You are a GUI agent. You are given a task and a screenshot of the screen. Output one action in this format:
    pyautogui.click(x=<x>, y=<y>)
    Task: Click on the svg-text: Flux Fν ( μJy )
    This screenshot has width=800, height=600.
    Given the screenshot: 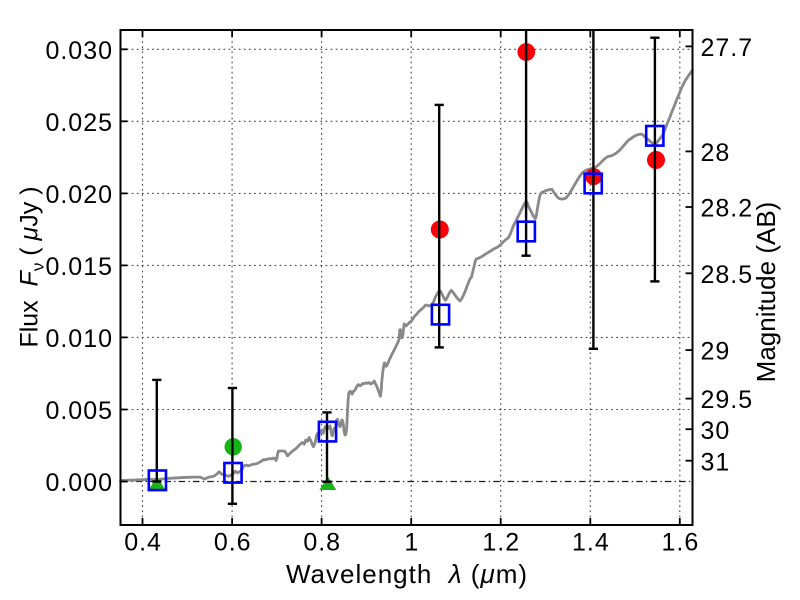 What is the action you would take?
    pyautogui.click(x=32, y=266)
    